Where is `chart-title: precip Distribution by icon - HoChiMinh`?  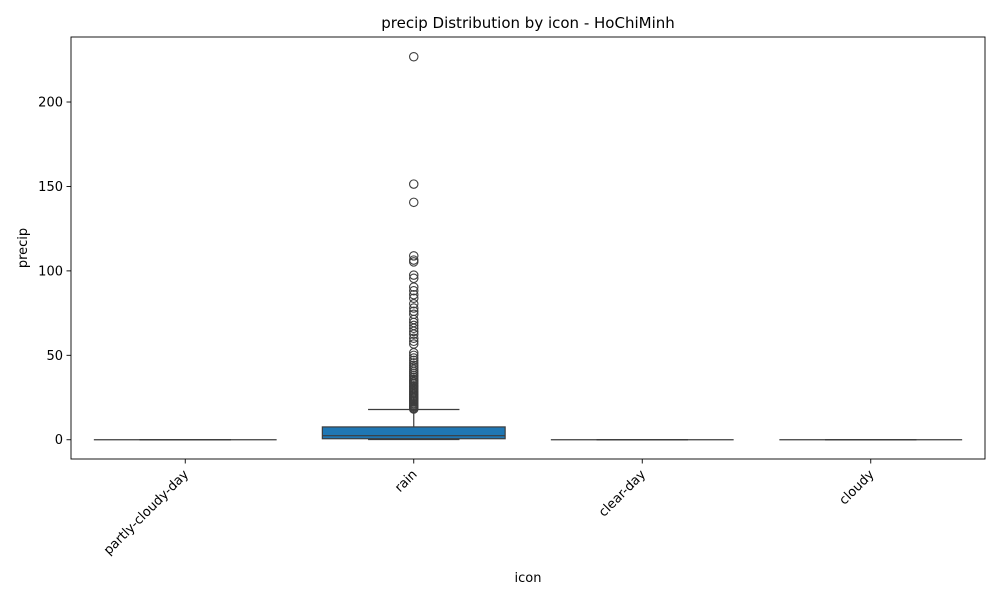
chart-title: precip Distribution by icon - HoChiMinh is located at coordinates (528, 23).